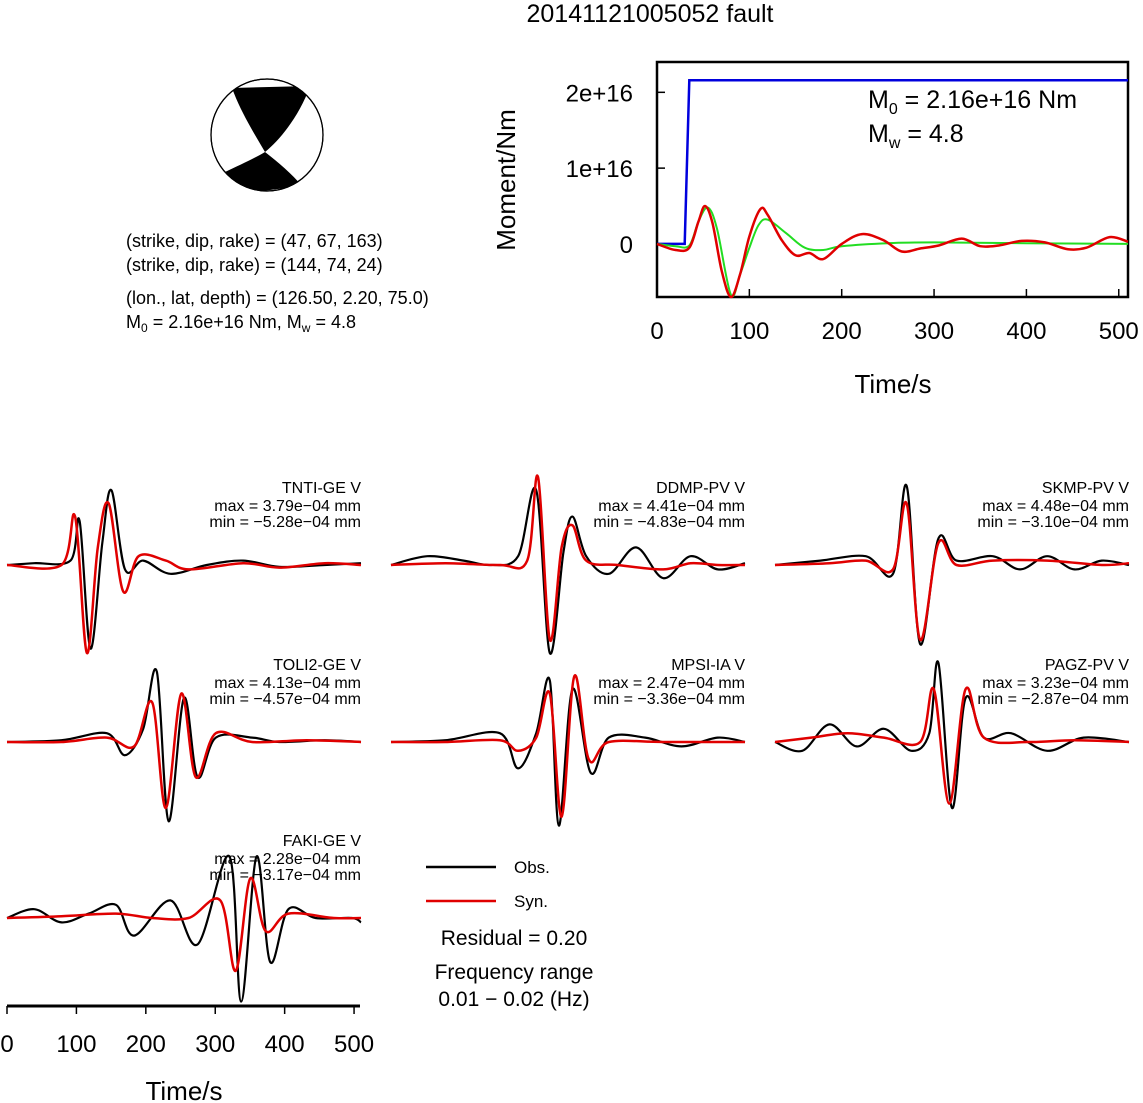 Image resolution: width=1143 pixels, height=1103 pixels. I want to click on moment-series-group, so click(892, 188).